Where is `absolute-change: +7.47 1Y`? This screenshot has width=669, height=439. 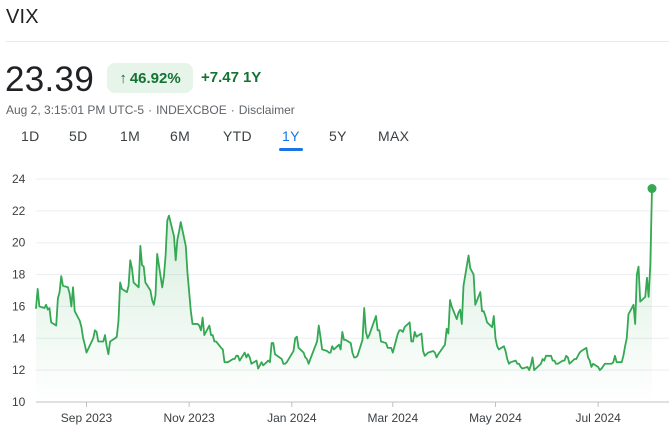
absolute-change: +7.47 1Y is located at coordinates (231, 77).